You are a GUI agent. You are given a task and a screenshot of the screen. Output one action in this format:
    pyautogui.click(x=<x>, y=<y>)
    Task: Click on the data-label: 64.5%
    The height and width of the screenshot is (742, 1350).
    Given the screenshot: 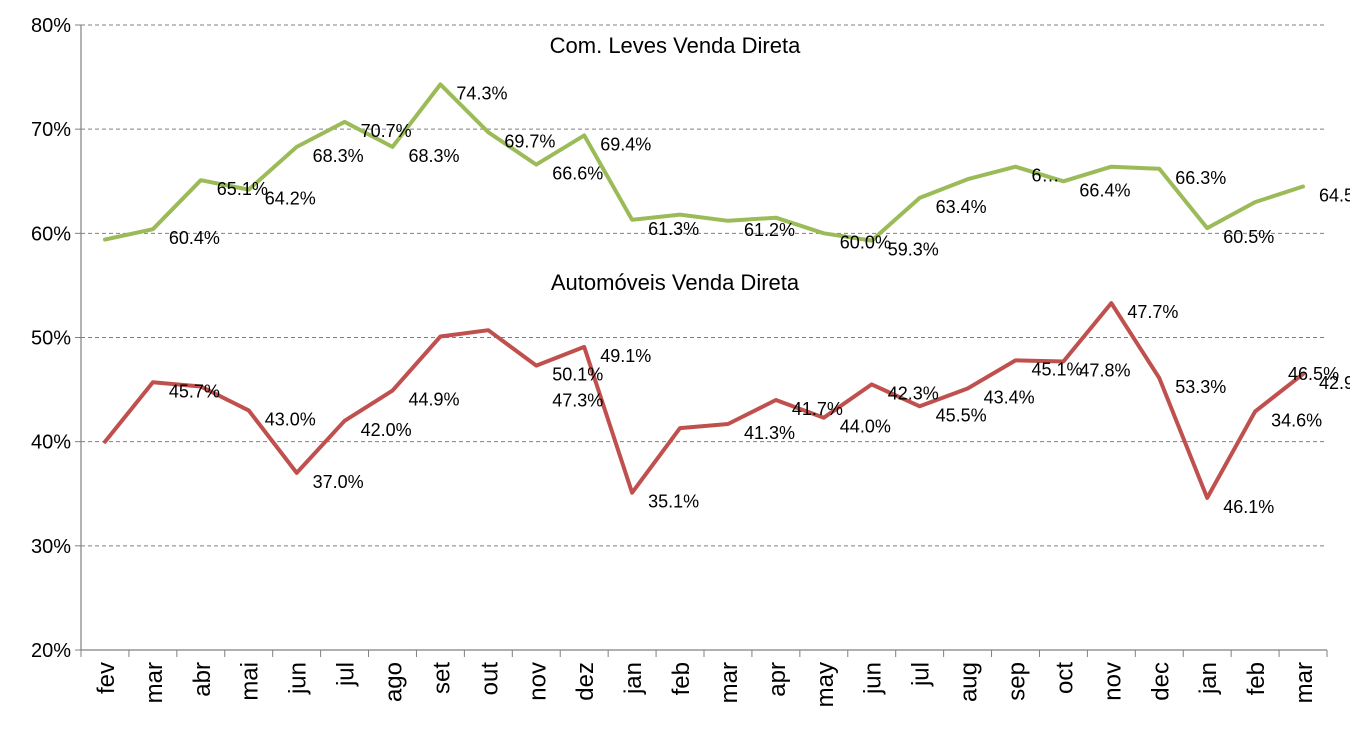 What is the action you would take?
    pyautogui.click(x=1334, y=195)
    